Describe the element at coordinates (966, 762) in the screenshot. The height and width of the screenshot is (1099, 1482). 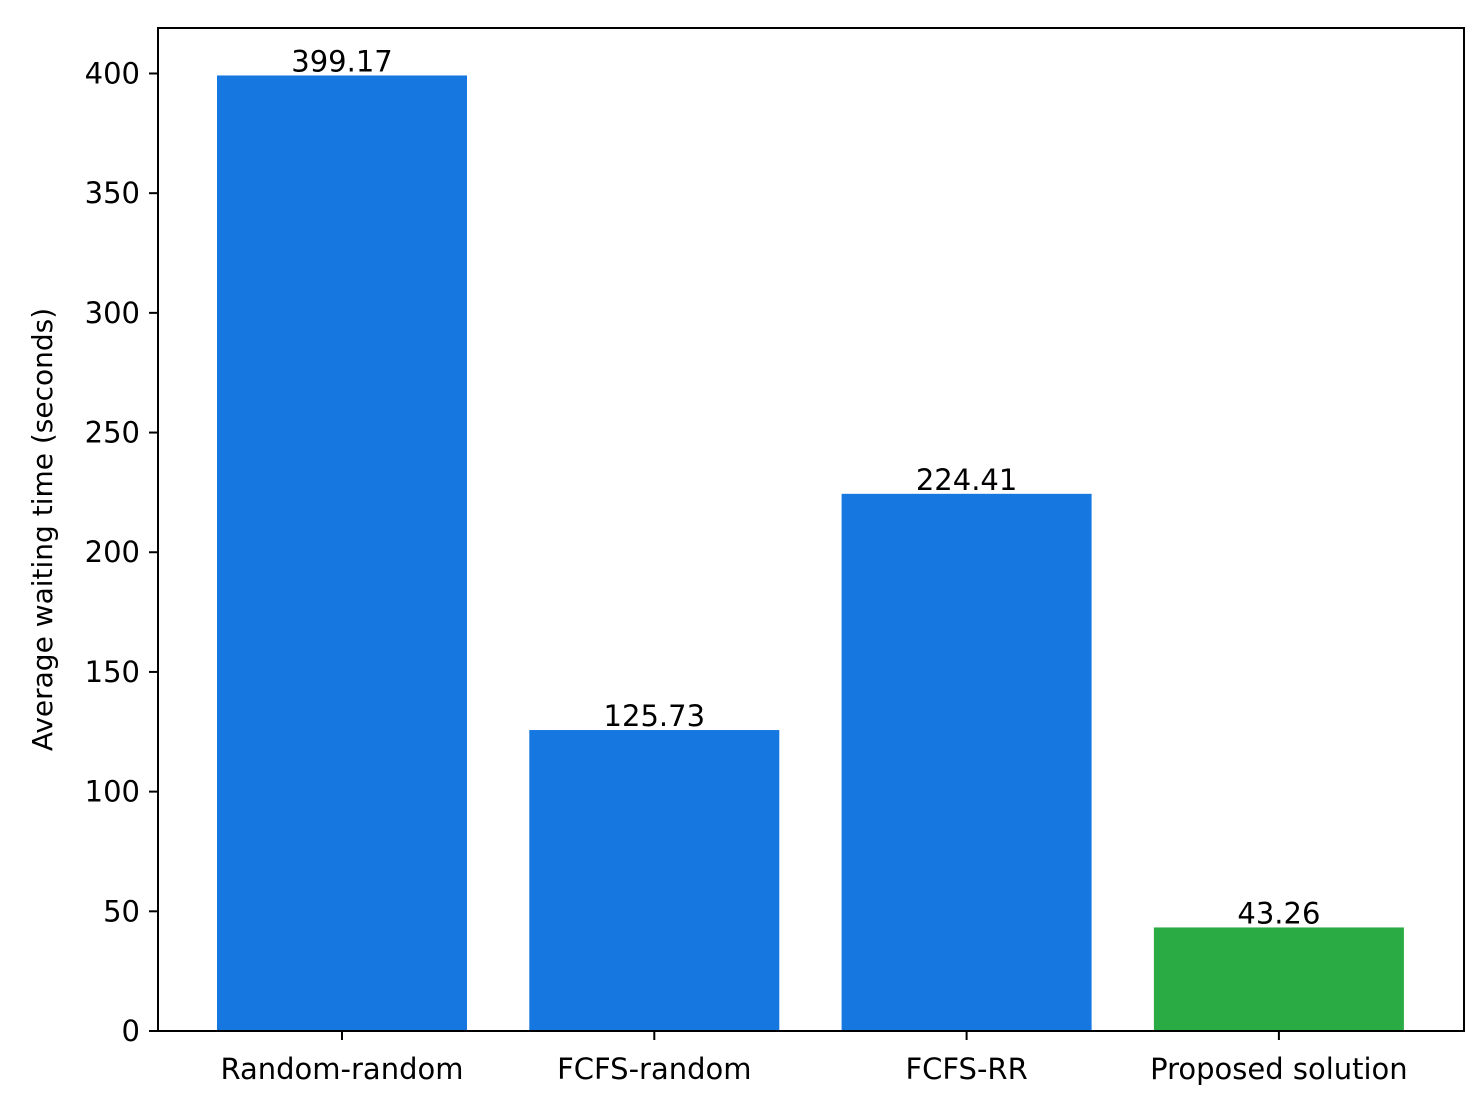
I see `bar-fcfs-rr` at that location.